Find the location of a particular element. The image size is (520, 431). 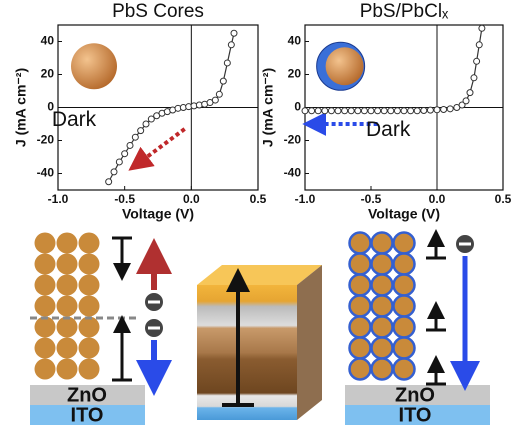

left-stack is located at coordinates (67, 306).